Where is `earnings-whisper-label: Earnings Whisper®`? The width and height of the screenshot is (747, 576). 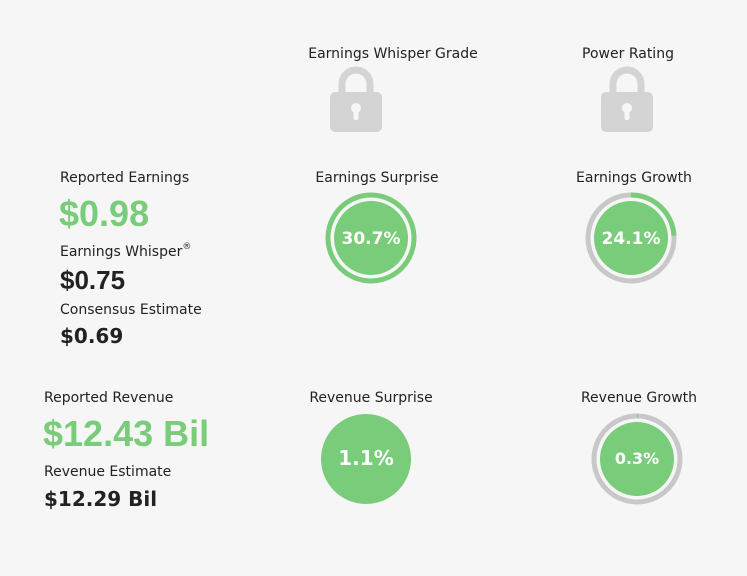
earnings-whisper-label: Earnings Whisper® is located at coordinates (126, 251).